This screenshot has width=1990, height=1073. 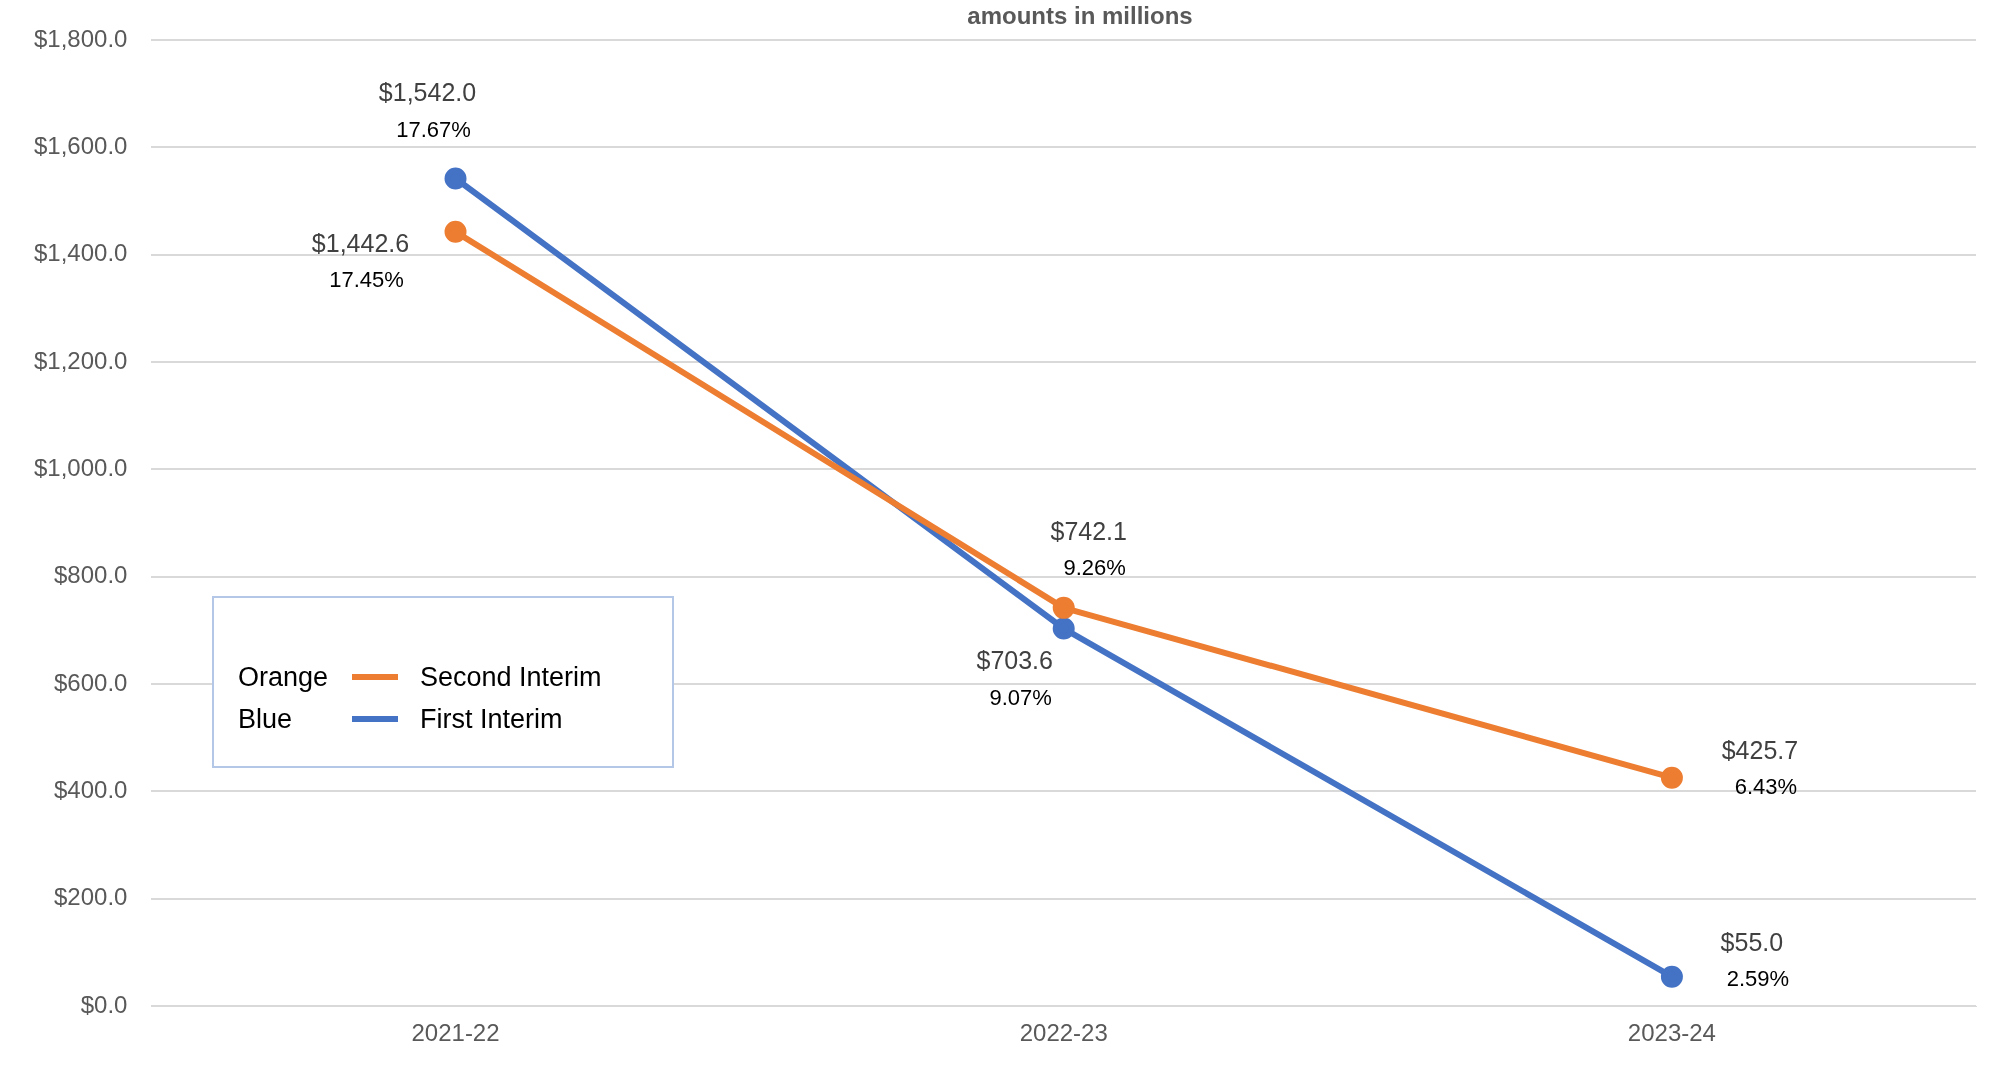 What do you see at coordinates (91, 790) in the screenshot?
I see `y-tick-label: $400.0` at bounding box center [91, 790].